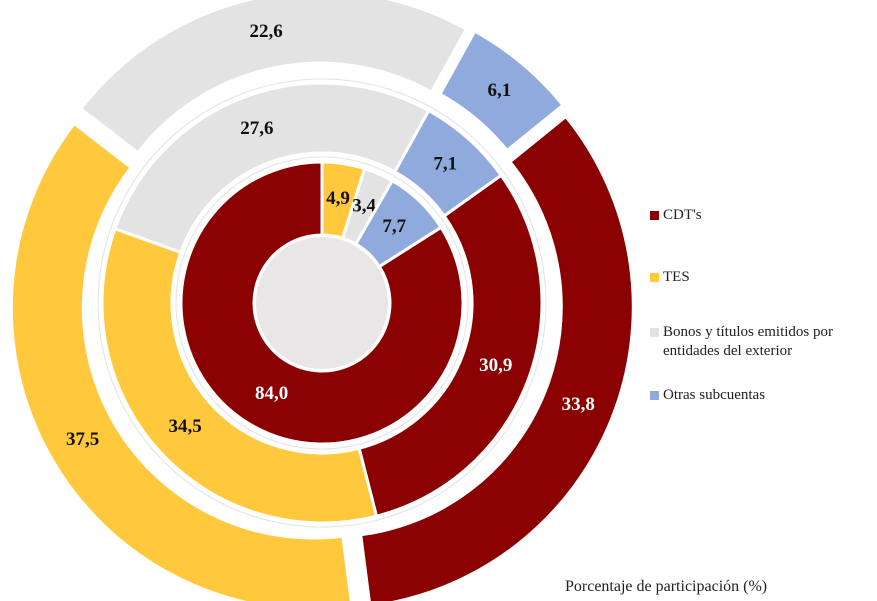  I want to click on legend-item: CDT's, so click(760, 215).